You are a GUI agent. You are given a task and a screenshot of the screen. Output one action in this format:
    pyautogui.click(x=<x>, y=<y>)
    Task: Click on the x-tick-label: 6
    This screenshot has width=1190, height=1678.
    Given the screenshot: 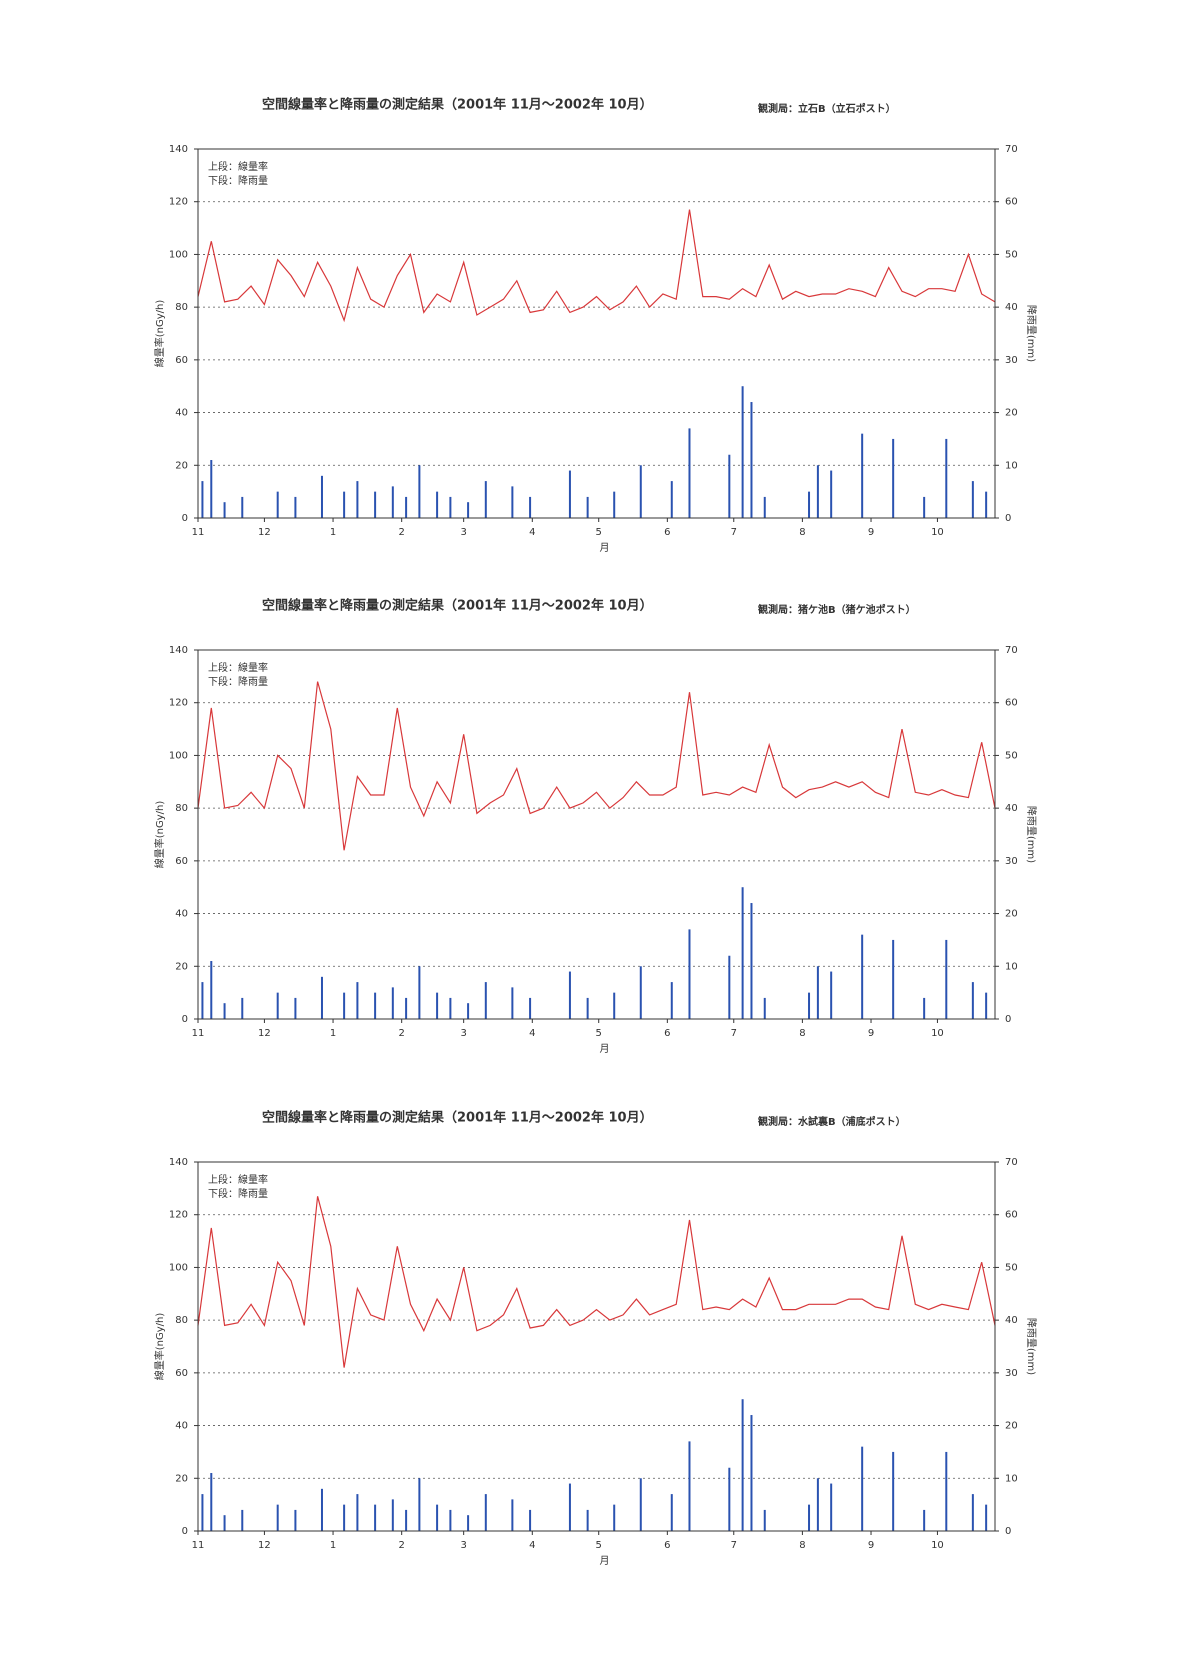 What is the action you would take?
    pyautogui.click(x=667, y=1545)
    